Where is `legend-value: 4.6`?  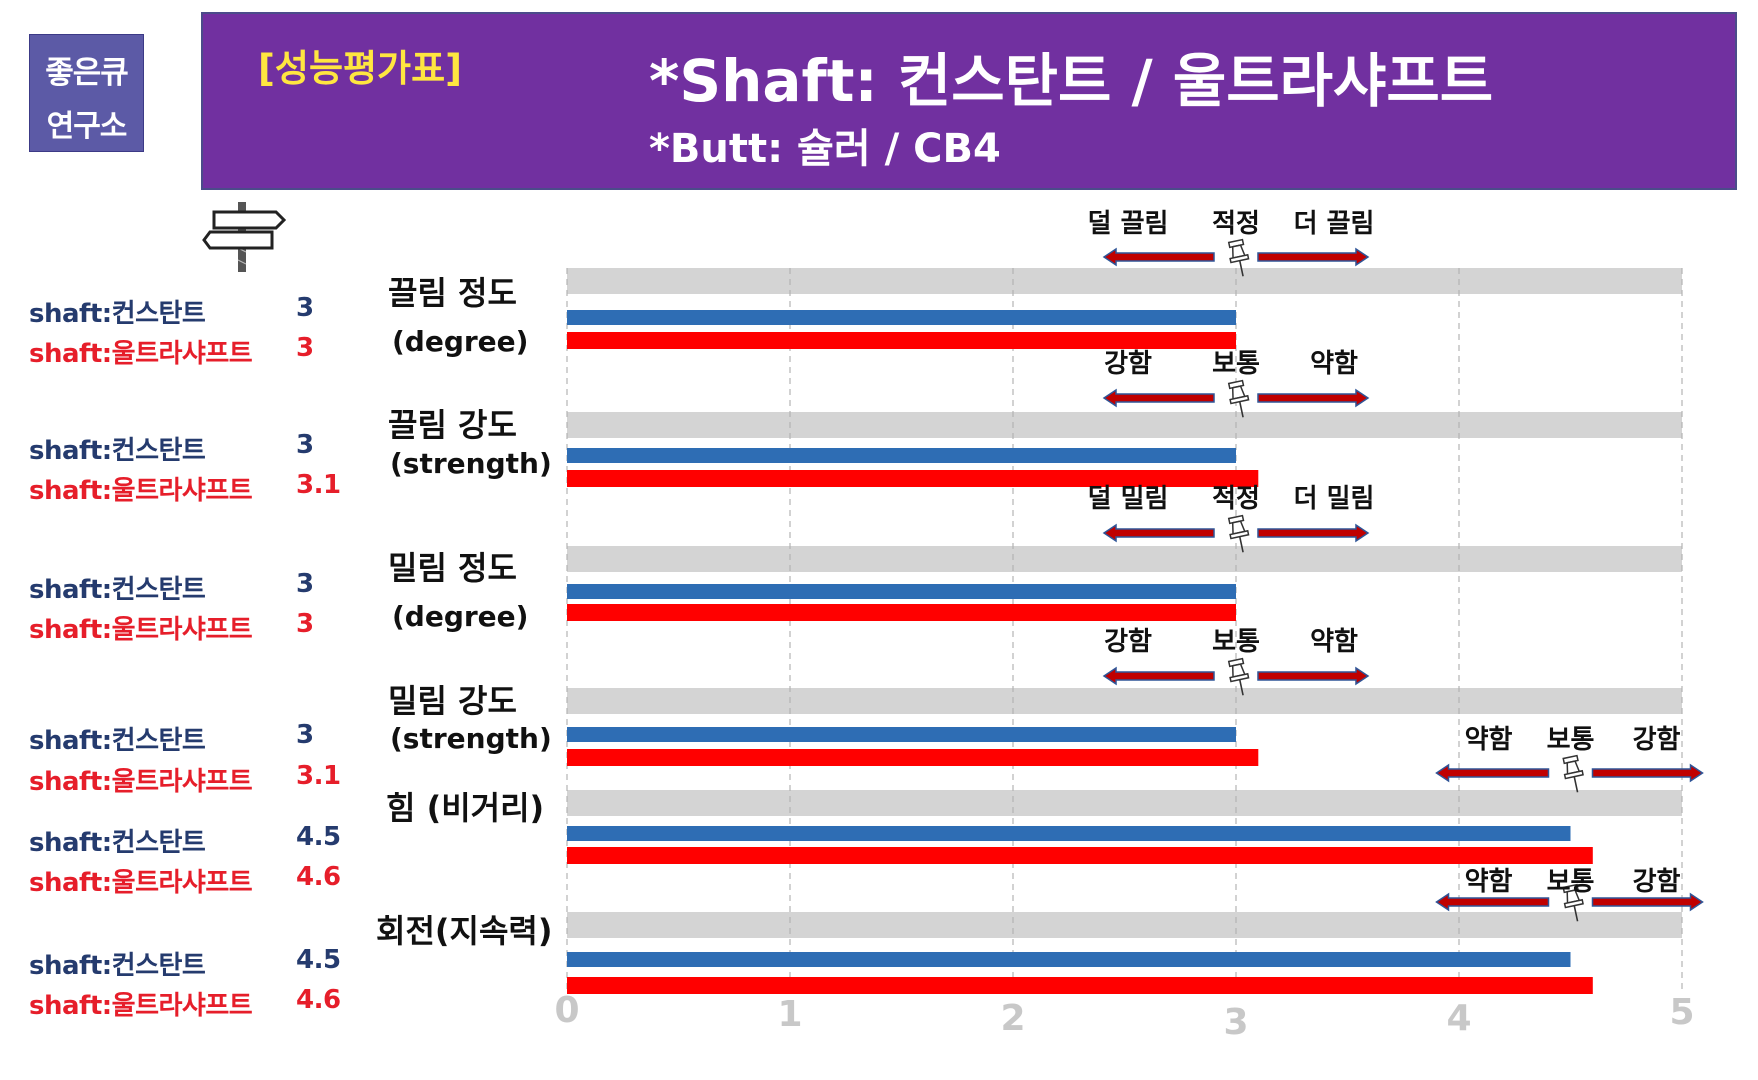 legend-value: 4.6 is located at coordinates (318, 1000).